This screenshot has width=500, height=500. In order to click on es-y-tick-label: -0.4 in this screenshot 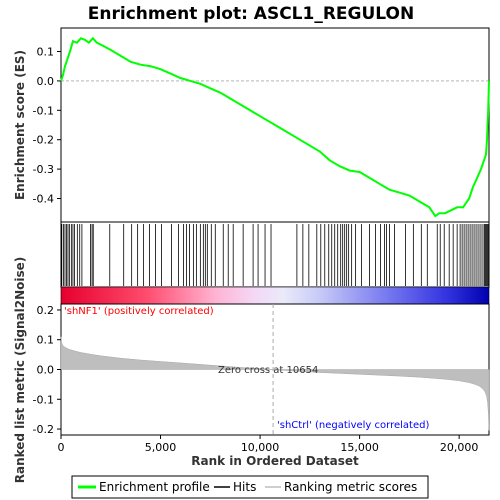, I will do `click(43, 198)`.